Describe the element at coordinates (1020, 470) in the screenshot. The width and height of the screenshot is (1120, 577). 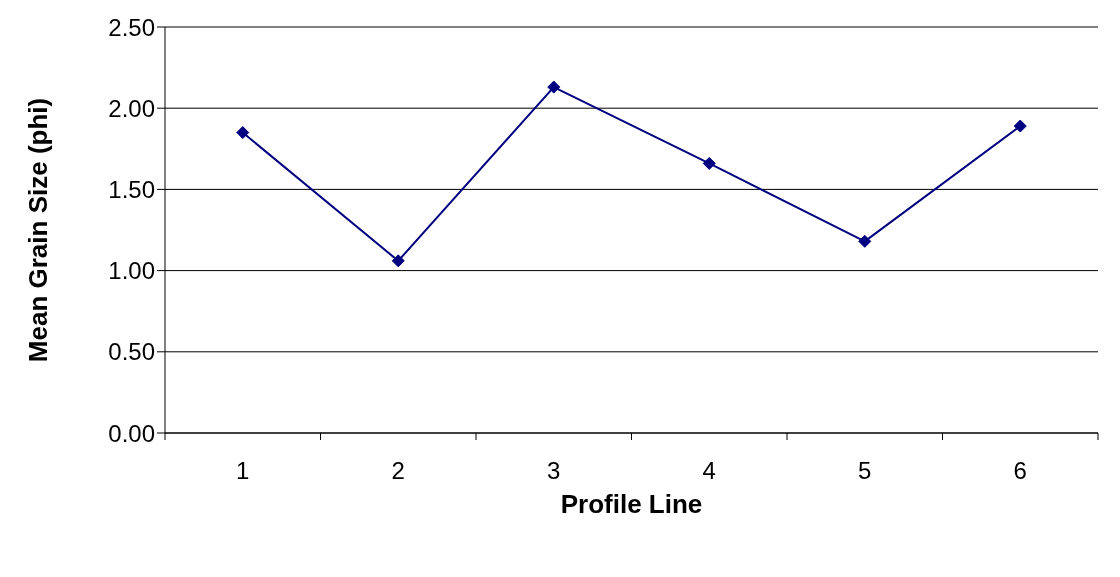
I see `x-tick-label: 6` at that location.